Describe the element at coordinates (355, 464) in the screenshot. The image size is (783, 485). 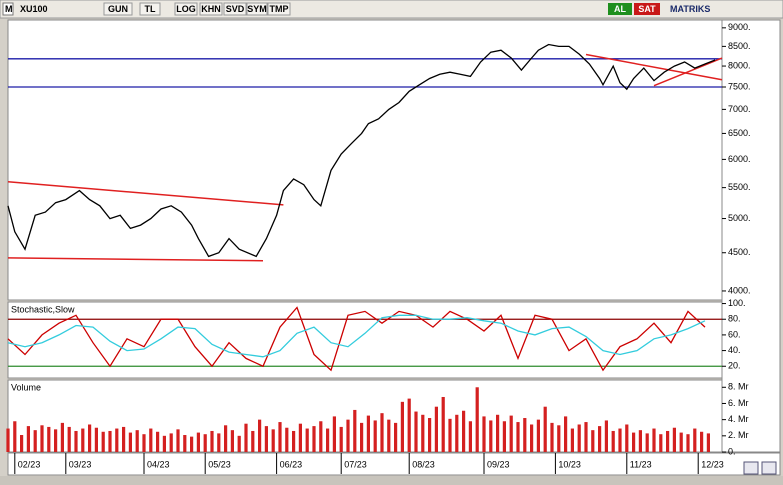
I see `x-tick-label: 07/23` at that location.